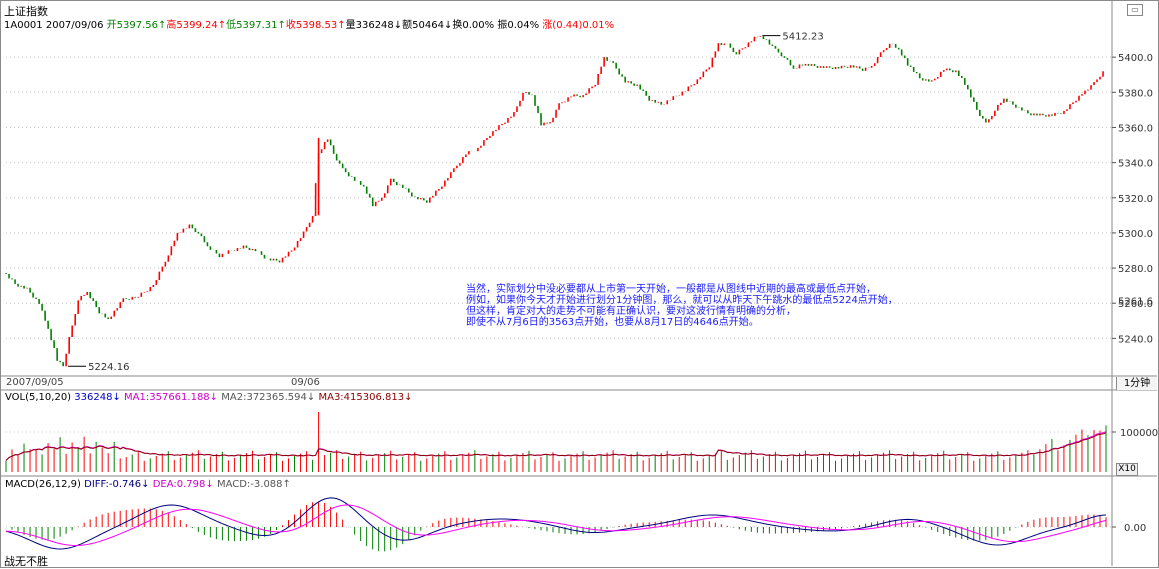  Describe the element at coordinates (26, 561) in the screenshot. I see `footer-label: 战无不胜` at that location.